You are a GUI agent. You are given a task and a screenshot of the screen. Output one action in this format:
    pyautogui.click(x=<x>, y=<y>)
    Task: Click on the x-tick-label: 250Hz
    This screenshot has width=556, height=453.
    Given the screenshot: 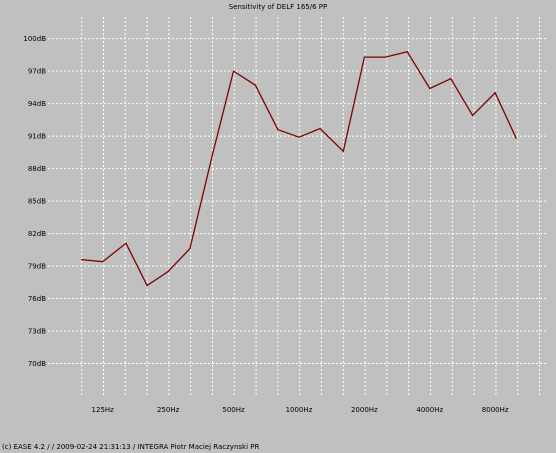 What is the action you would take?
    pyautogui.click(x=168, y=410)
    